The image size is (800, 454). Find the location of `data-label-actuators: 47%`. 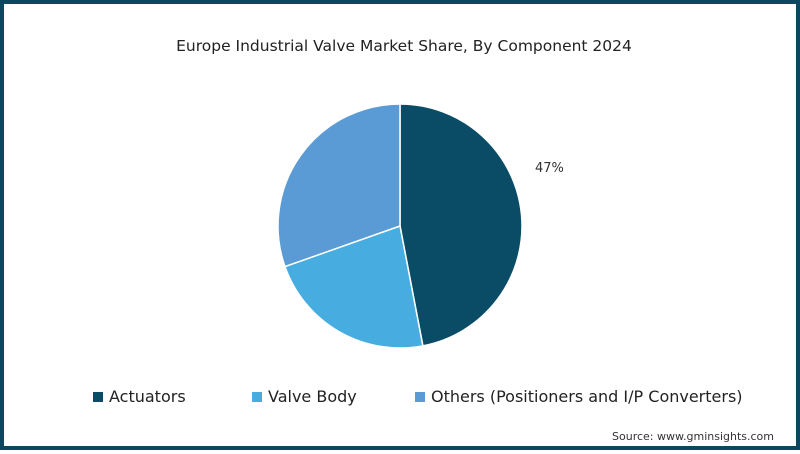

data-label-actuators: 47% is located at coordinates (549, 168).